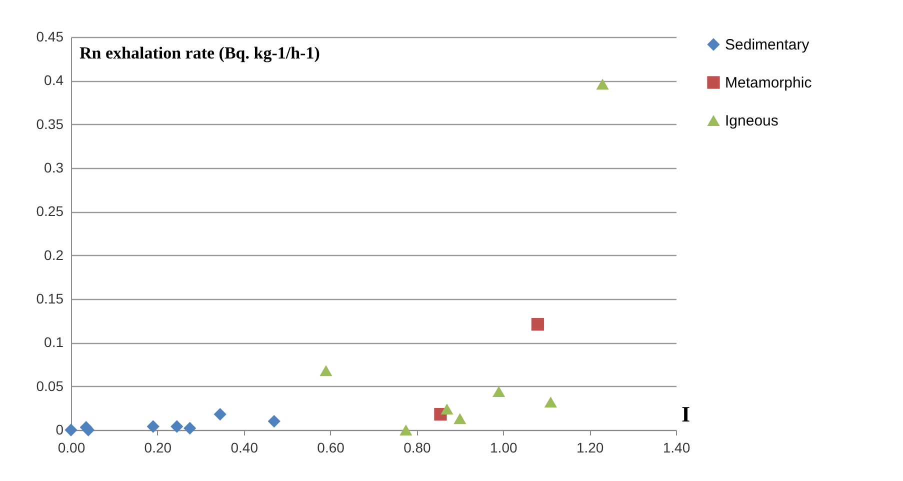 Image resolution: width=903 pixels, height=481 pixels. I want to click on x-tick-label: 1.20, so click(590, 448).